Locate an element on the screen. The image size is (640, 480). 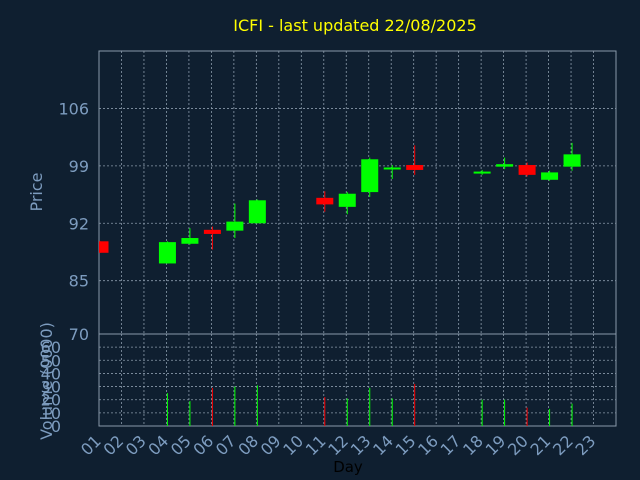
volume-tick-label: 0 is located at coordinates (56, 426).